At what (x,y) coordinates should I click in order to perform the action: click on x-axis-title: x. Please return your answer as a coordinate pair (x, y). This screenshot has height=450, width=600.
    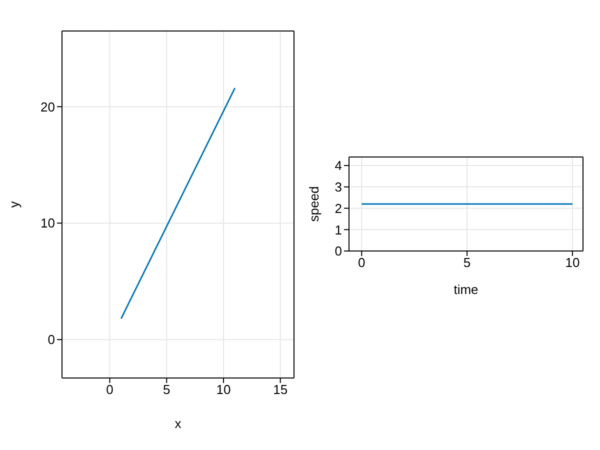
    Looking at the image, I should click on (178, 423).